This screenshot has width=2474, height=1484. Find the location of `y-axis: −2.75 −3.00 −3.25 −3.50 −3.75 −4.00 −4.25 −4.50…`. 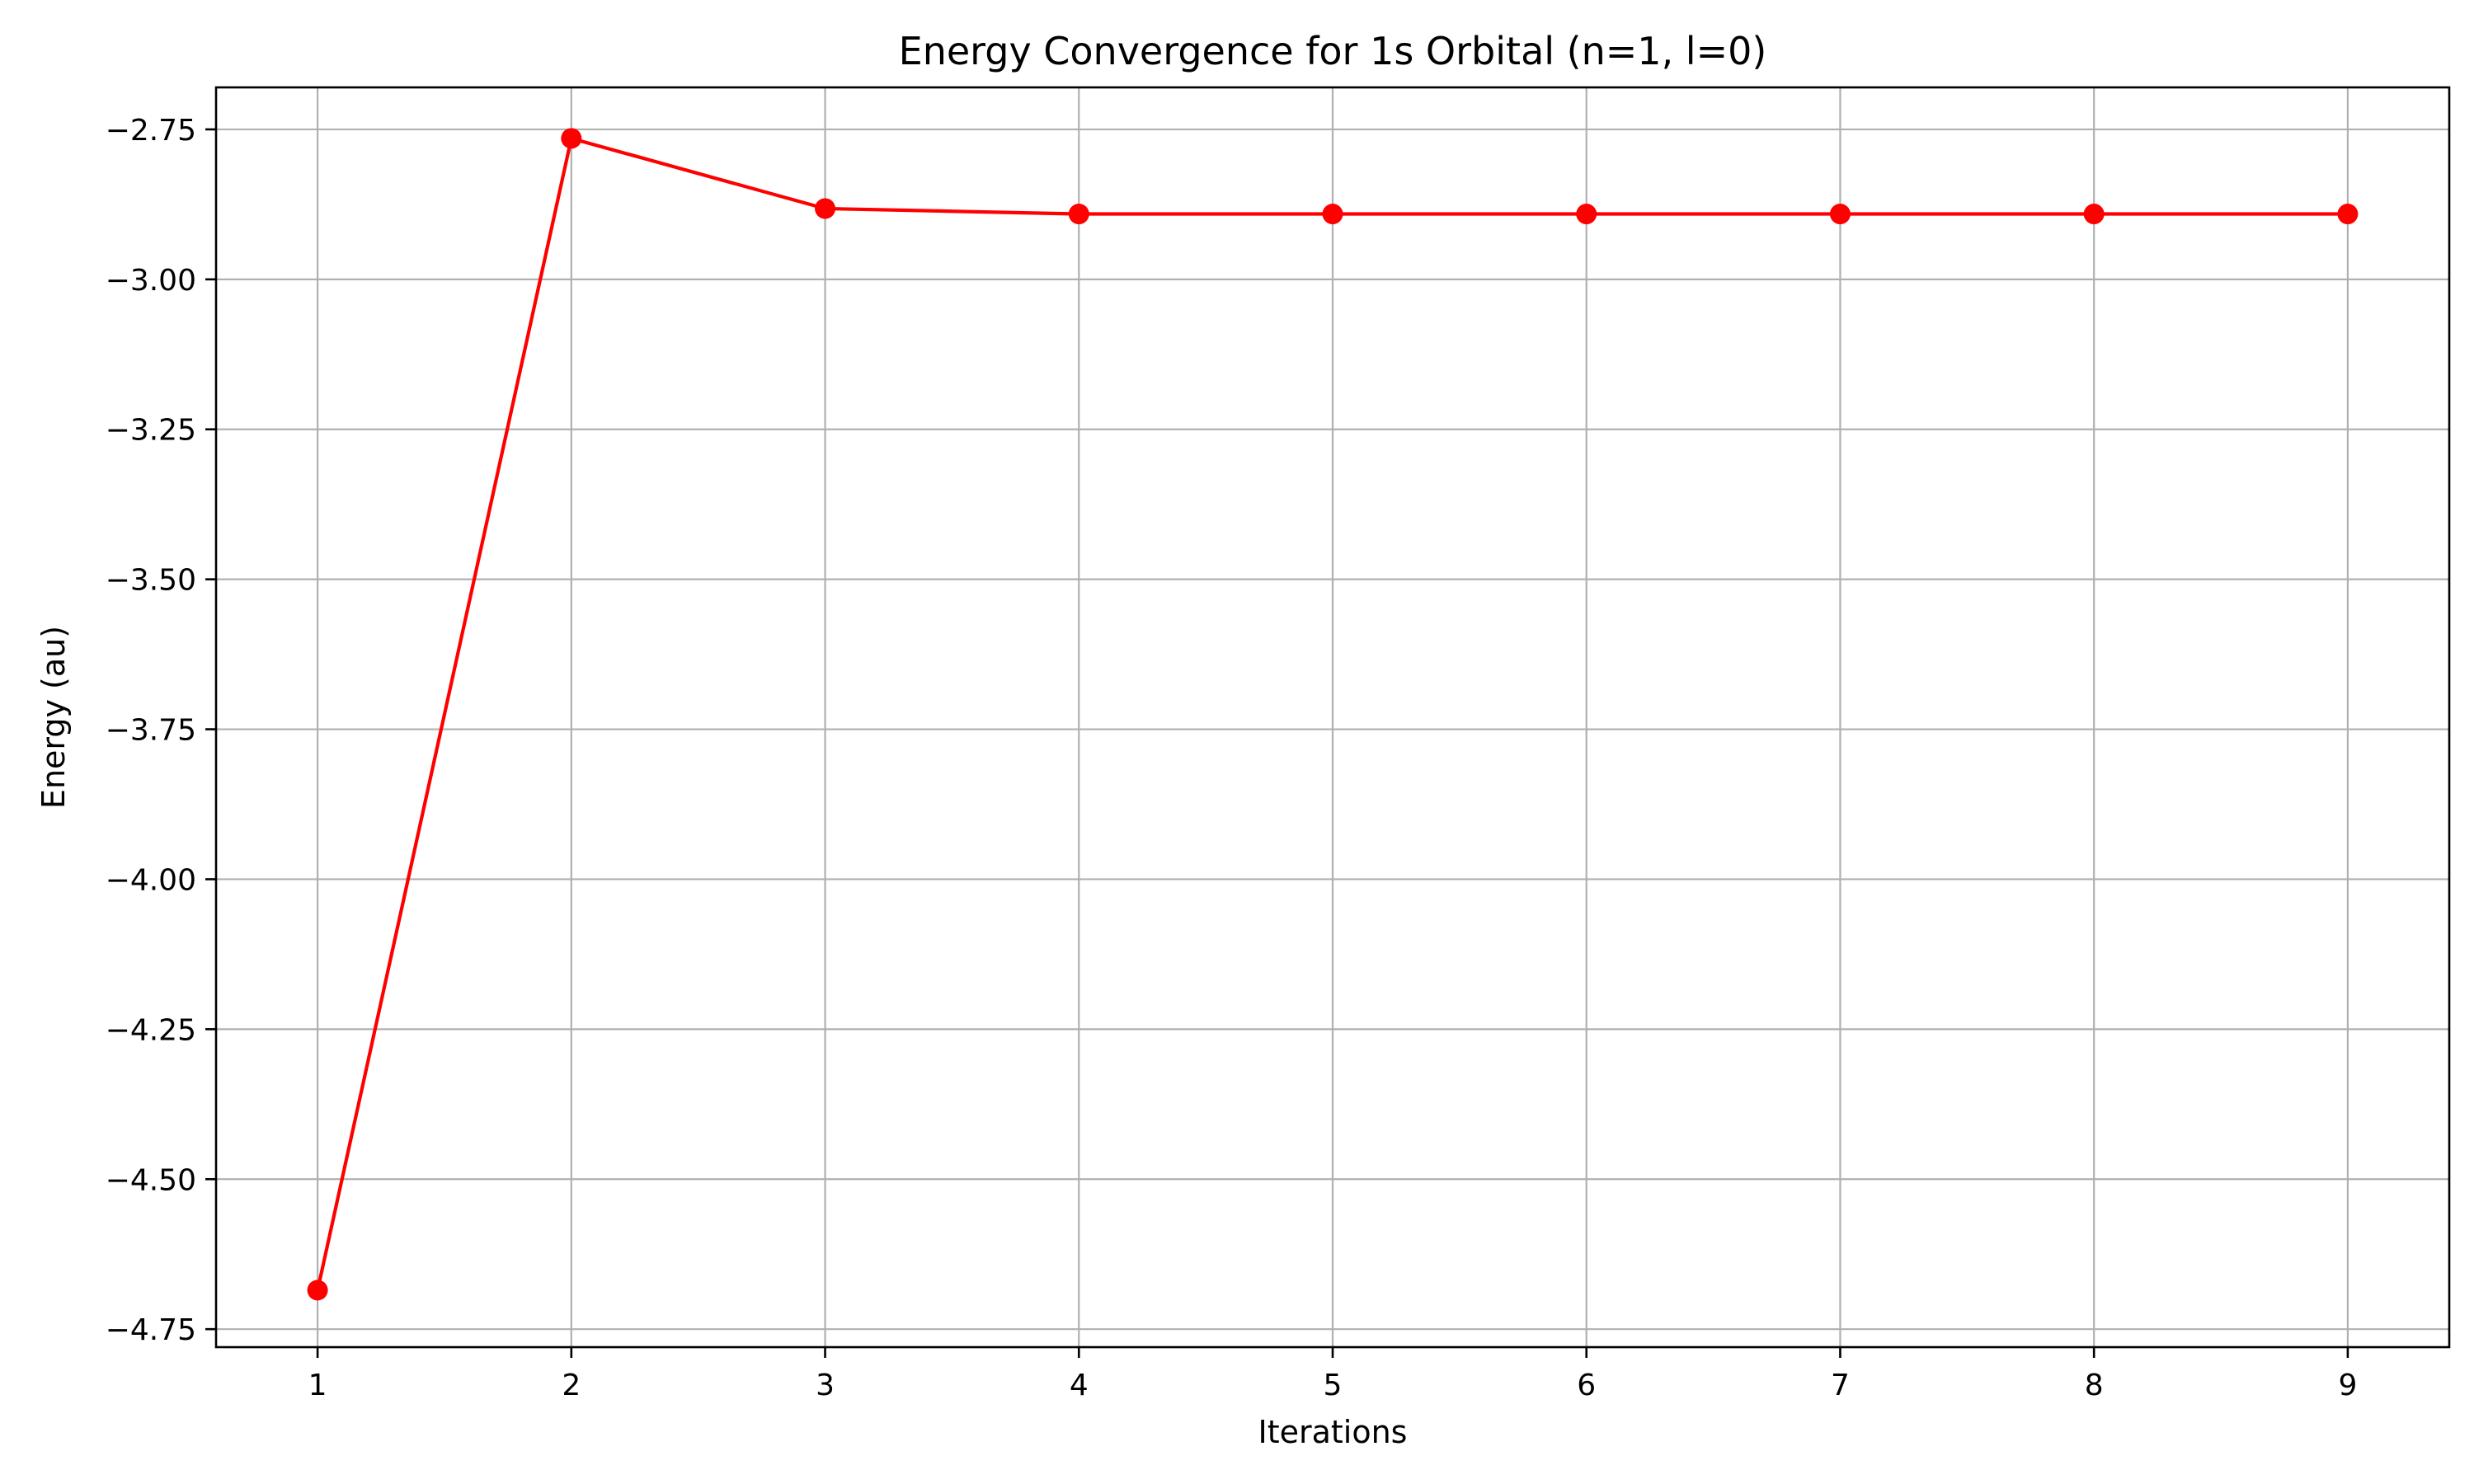

y-axis: −2.75 −3.00 −3.25 −3.50 −3.75 −4.00 −4.25 −4.50… is located at coordinates (161, 730).